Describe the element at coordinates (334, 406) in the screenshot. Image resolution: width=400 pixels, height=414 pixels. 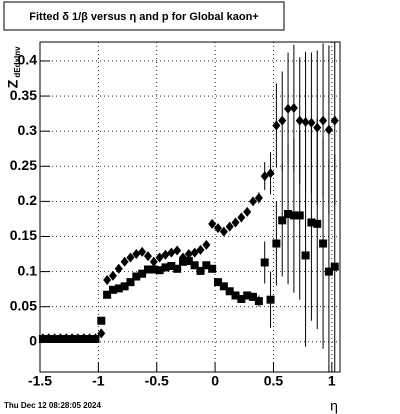
I see `x-axis-title: η` at that location.